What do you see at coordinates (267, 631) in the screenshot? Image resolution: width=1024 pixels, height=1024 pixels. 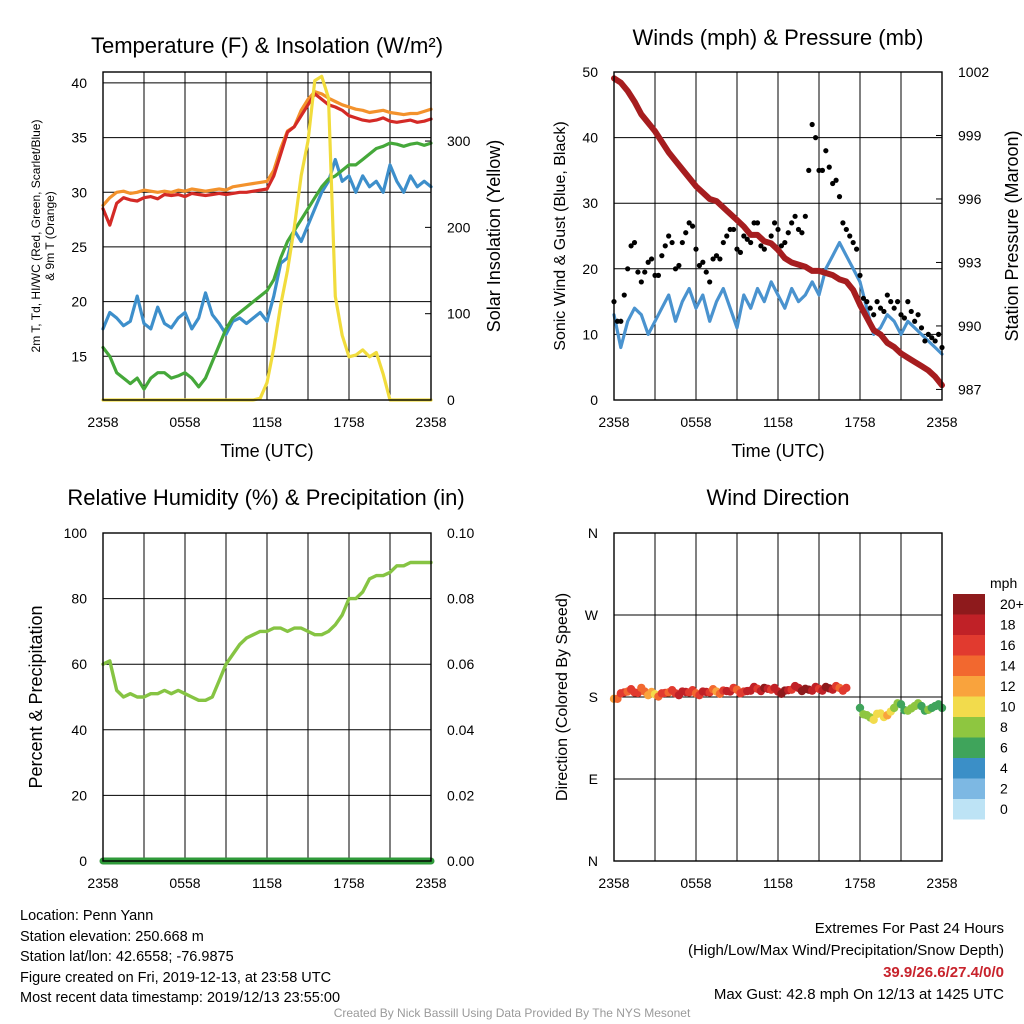 I see `series-line-rh` at bounding box center [267, 631].